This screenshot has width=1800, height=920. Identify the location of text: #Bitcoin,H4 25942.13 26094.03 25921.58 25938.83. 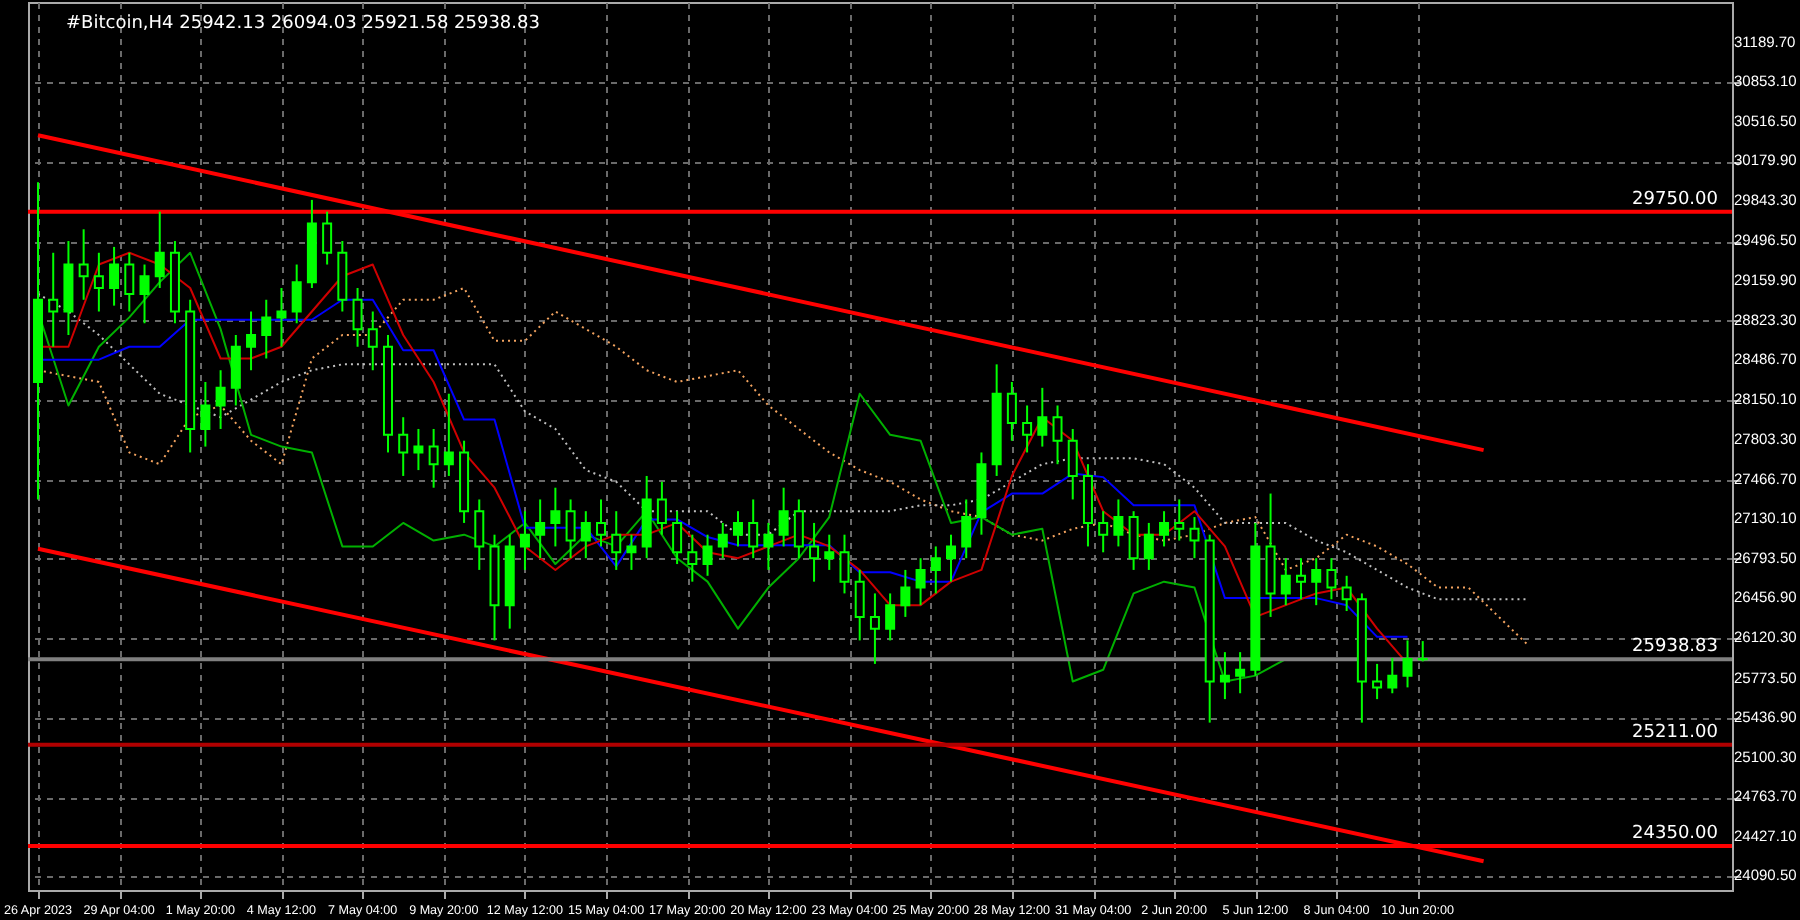
(303, 24).